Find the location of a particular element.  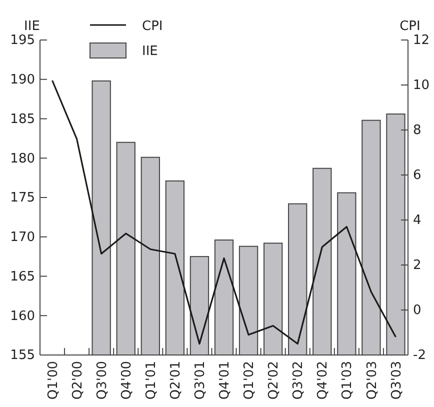

y2-tick-label: 8 is located at coordinates (417, 130).